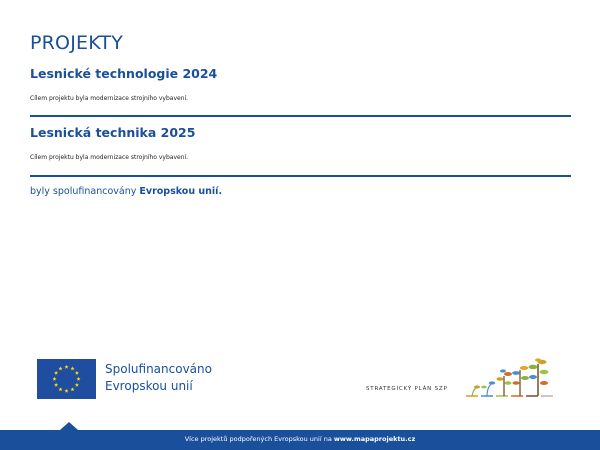 The width and height of the screenshot is (600, 450). I want to click on eu-flag-icon, so click(66, 379).